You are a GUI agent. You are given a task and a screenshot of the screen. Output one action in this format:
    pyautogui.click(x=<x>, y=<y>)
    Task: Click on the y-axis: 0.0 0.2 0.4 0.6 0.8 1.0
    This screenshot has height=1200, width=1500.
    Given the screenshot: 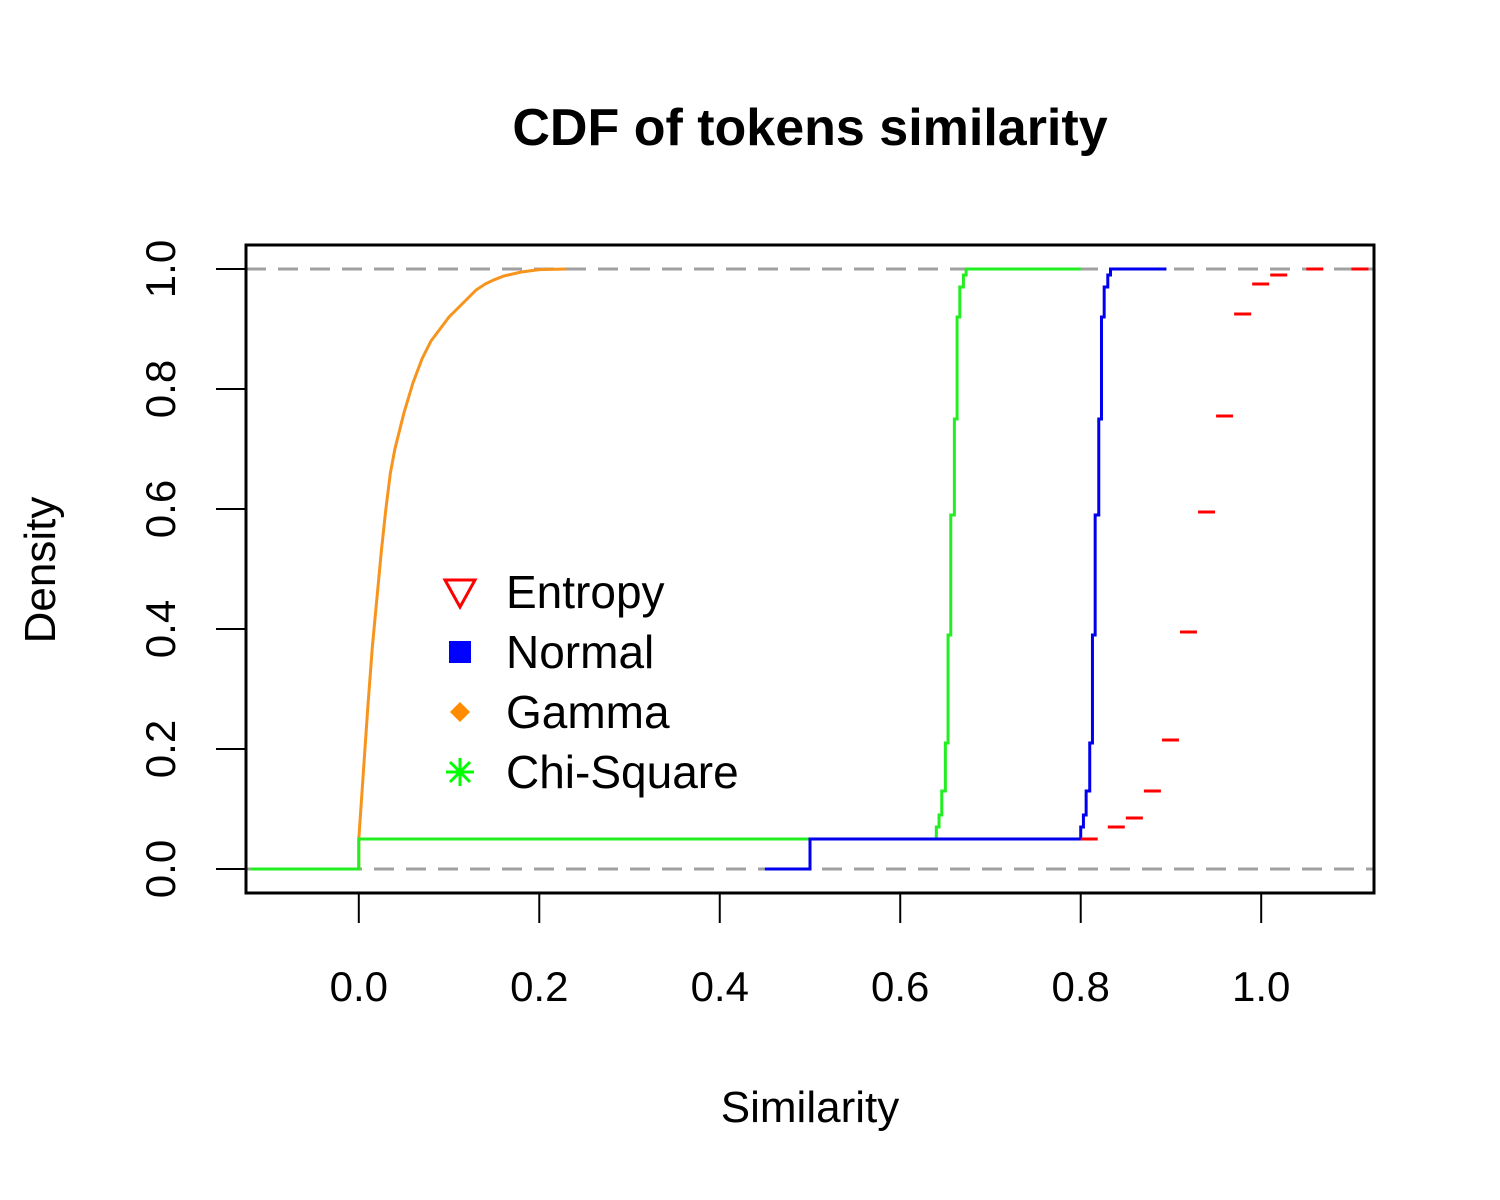 What is the action you would take?
    pyautogui.click(x=191, y=569)
    